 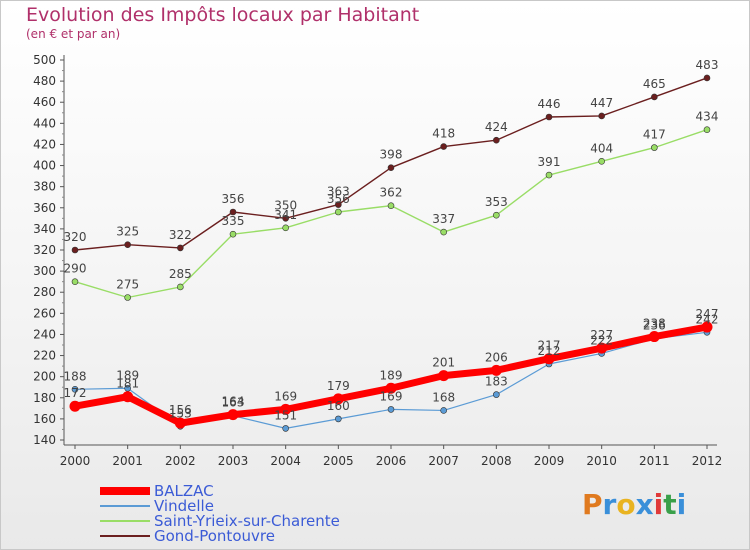 I want to click on data-label: 325, so click(x=127, y=232).